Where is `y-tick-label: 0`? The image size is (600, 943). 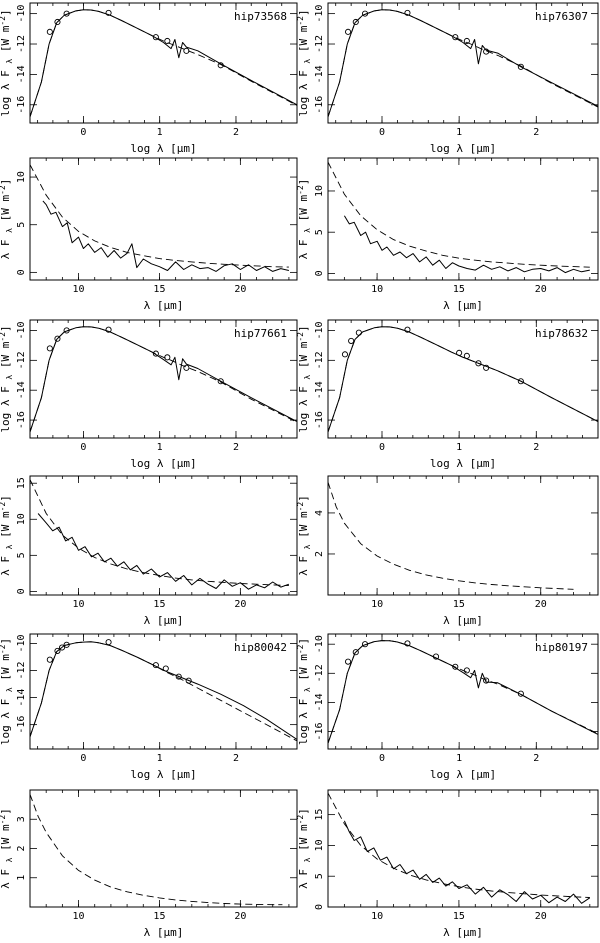 y-tick-label: 0 is located at coordinates (21, 272).